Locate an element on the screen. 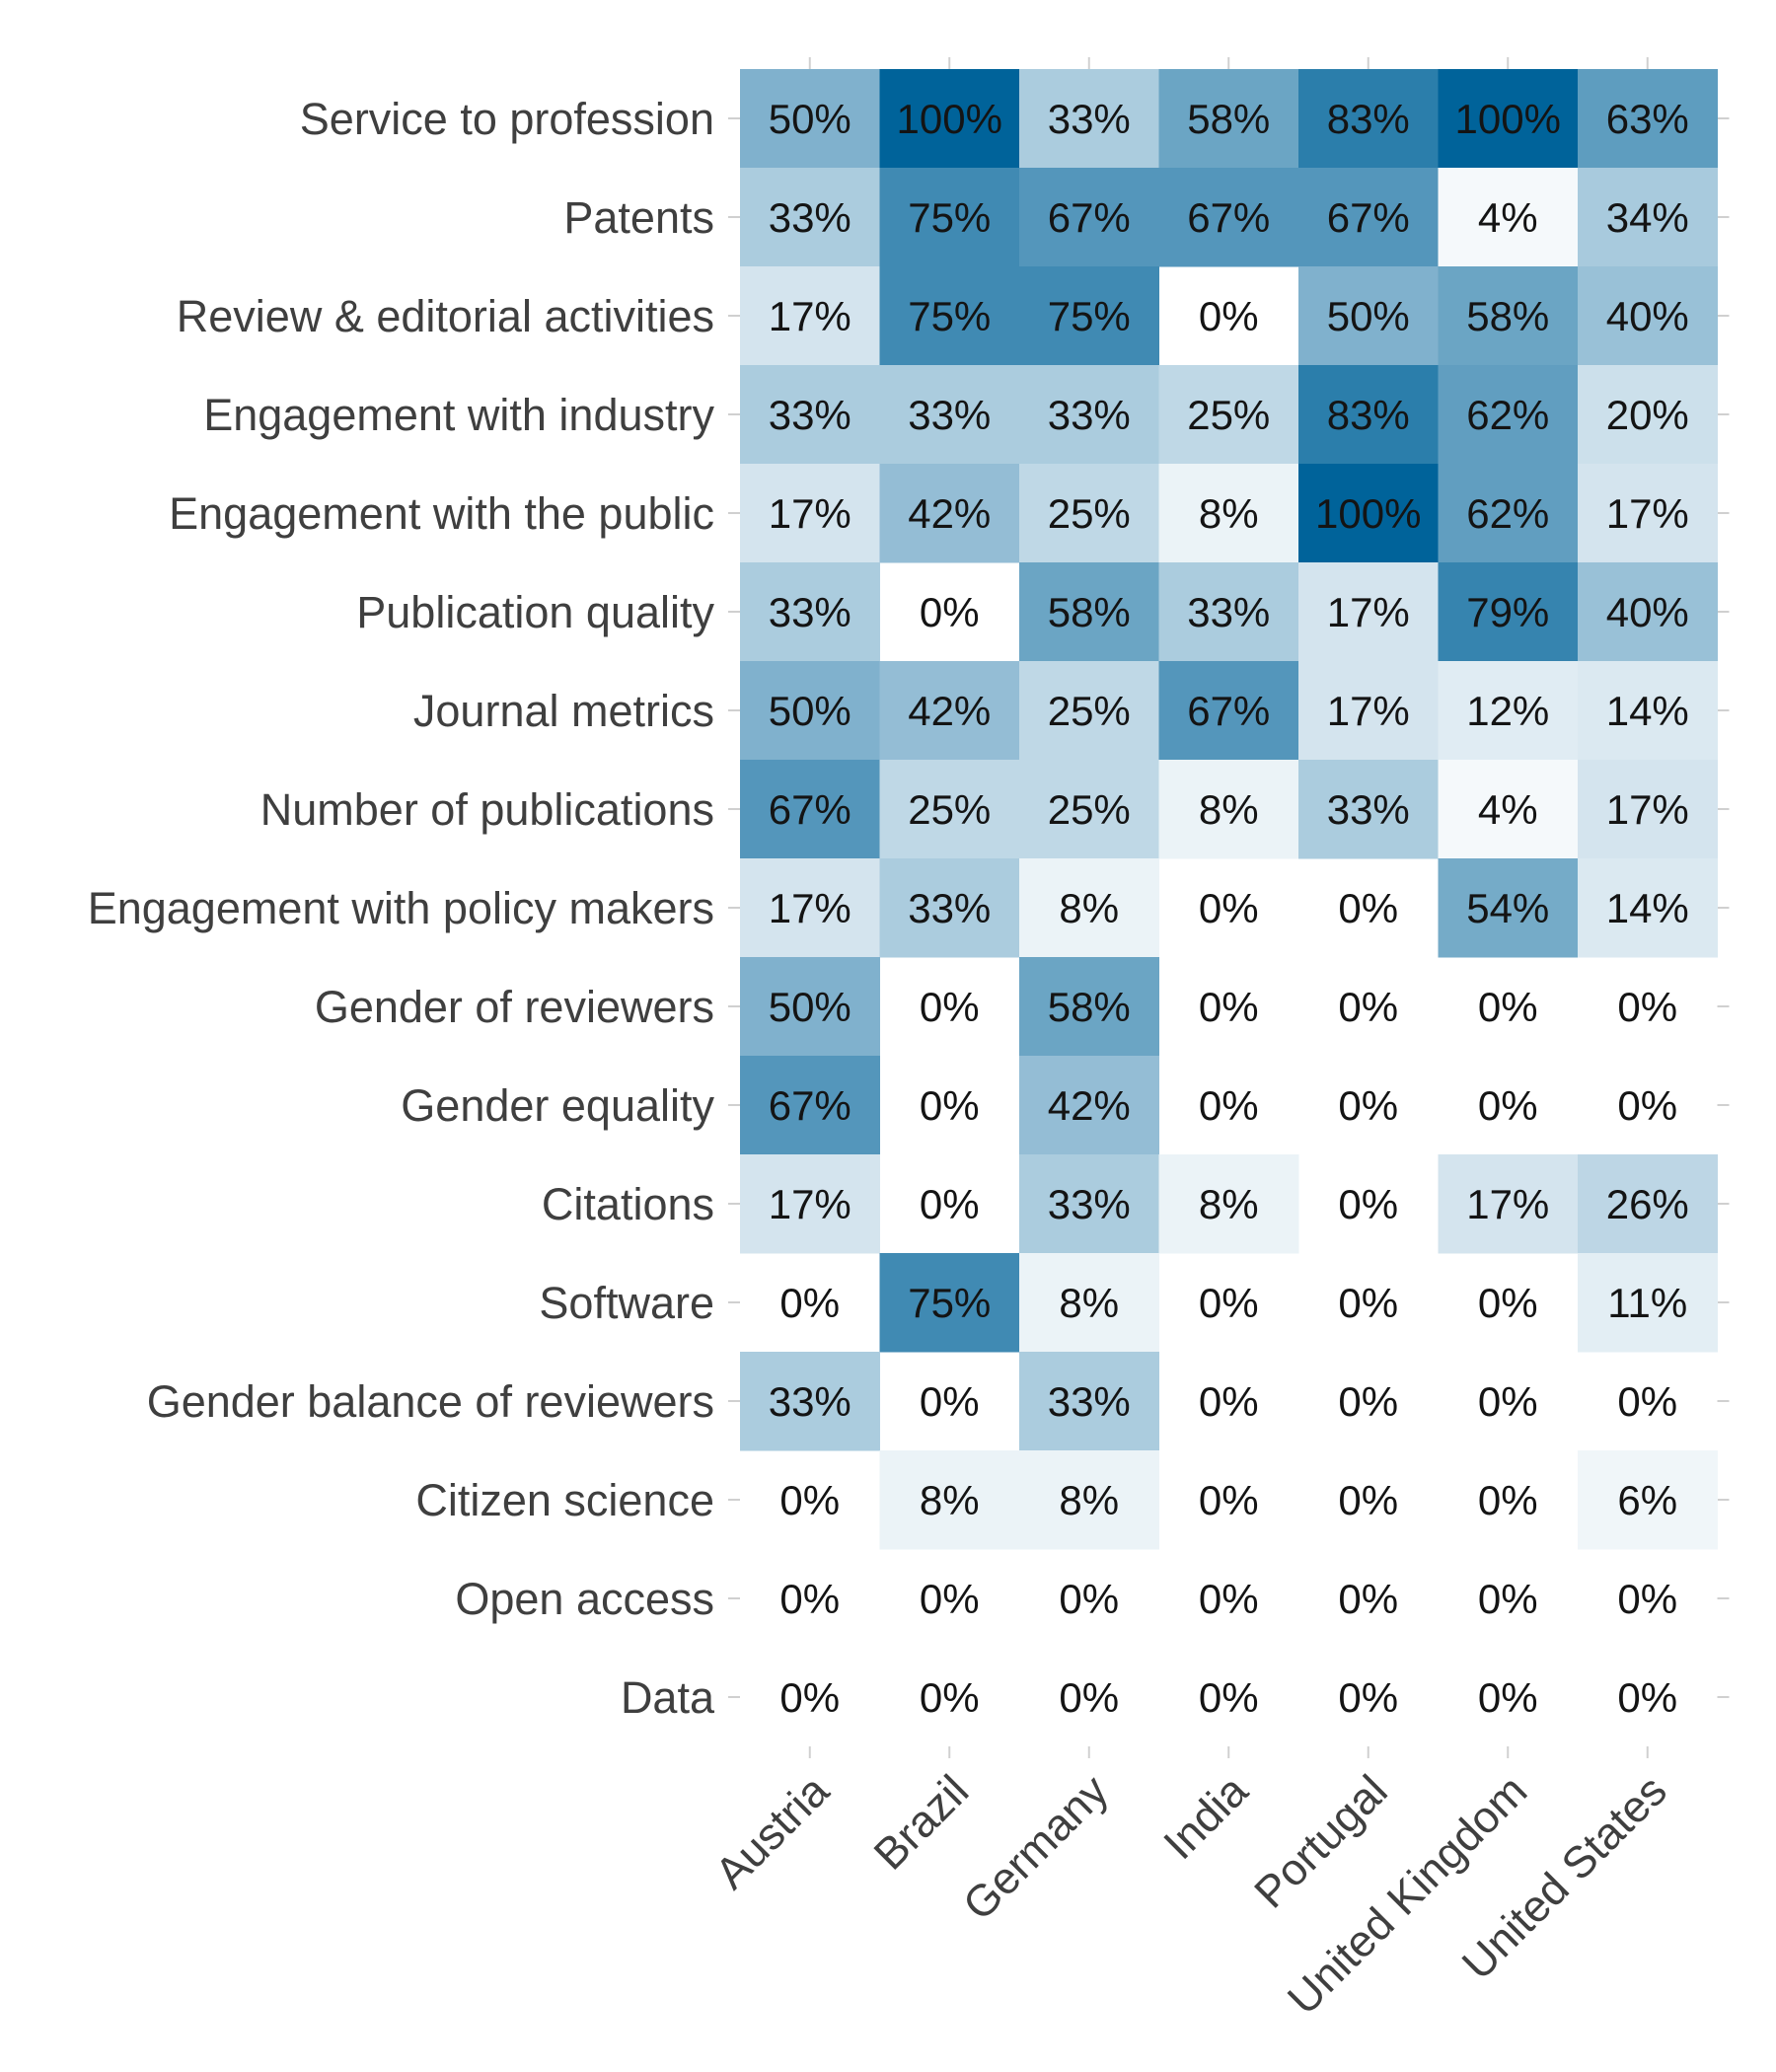 The height and width of the screenshot is (2072, 1776). column-label: Brazil is located at coordinates (922, 1823).